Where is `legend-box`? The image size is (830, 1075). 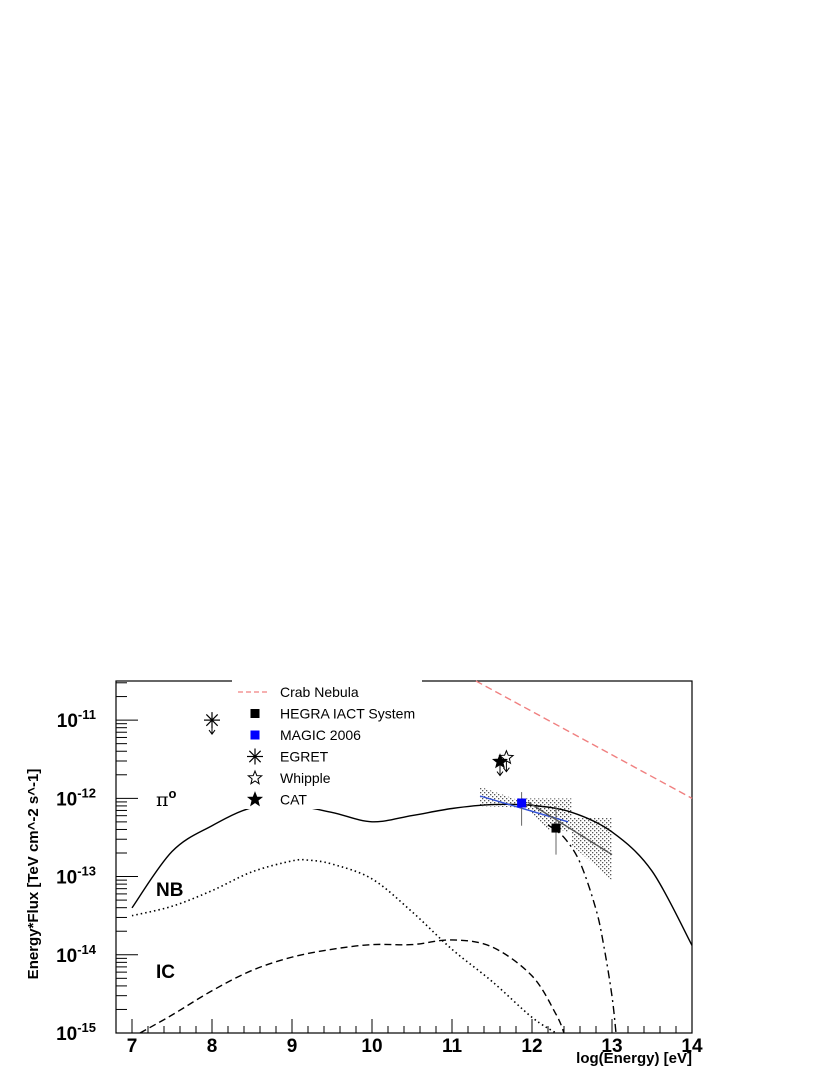
legend-box is located at coordinates (327, 743).